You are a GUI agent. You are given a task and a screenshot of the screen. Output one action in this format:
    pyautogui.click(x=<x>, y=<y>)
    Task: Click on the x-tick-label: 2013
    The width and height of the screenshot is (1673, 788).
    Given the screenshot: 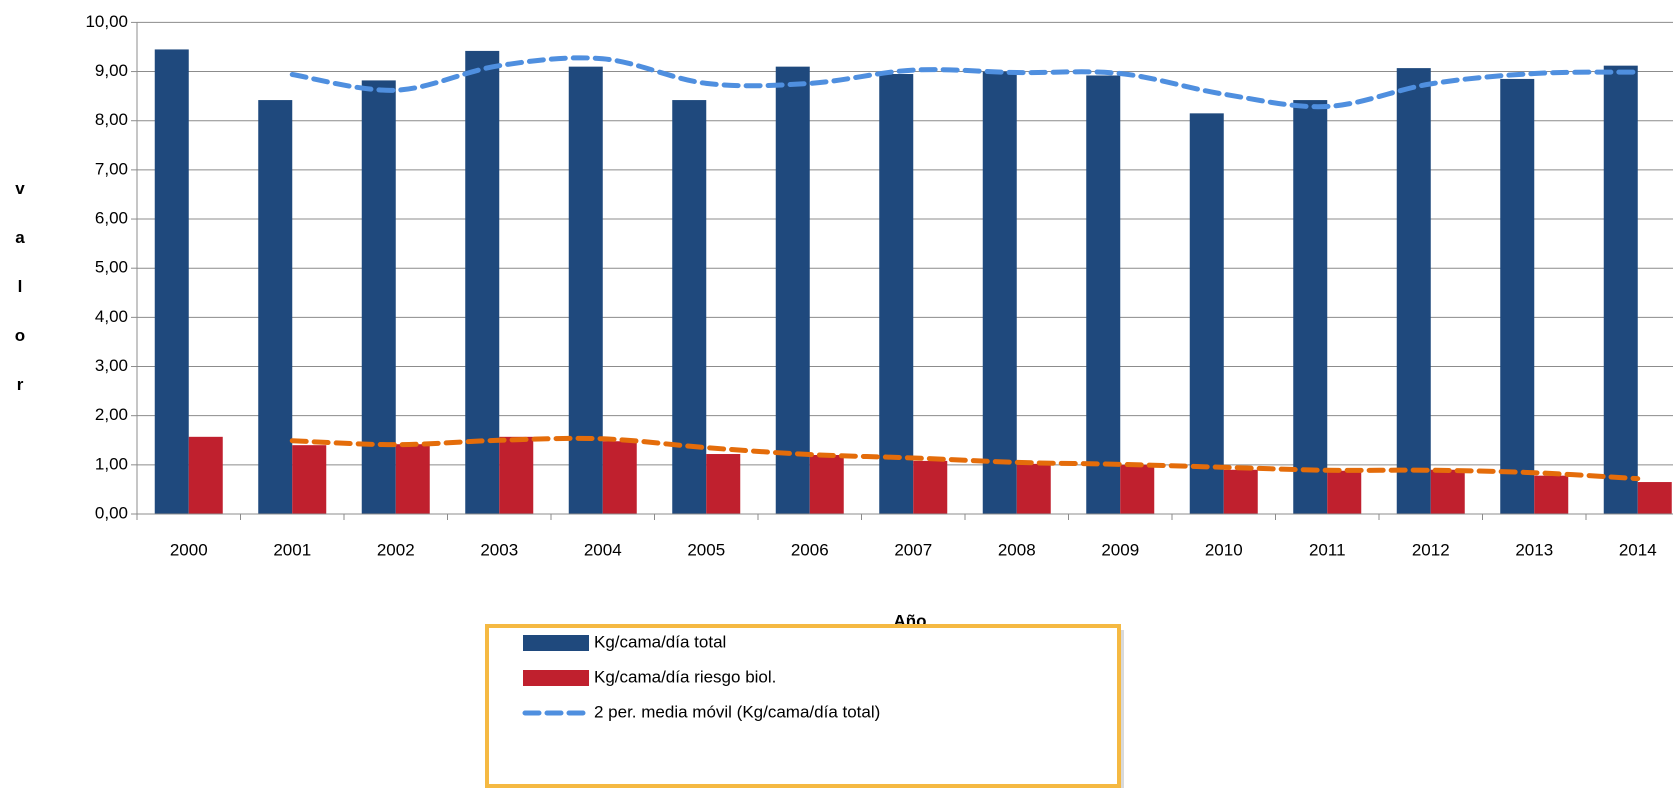 What is the action you would take?
    pyautogui.click(x=1534, y=549)
    